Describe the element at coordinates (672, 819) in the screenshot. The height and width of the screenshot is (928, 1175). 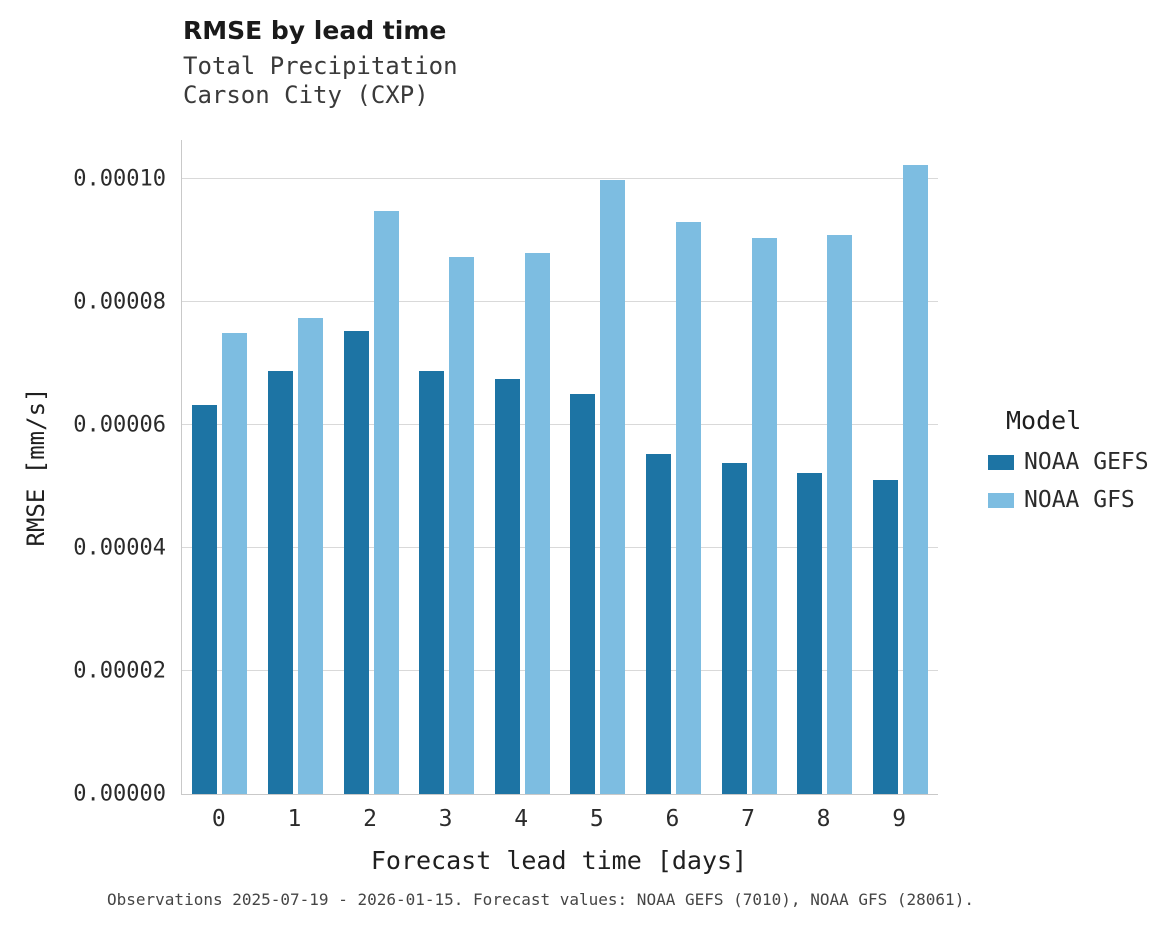
I see `x-tick-label-6: 6` at that location.